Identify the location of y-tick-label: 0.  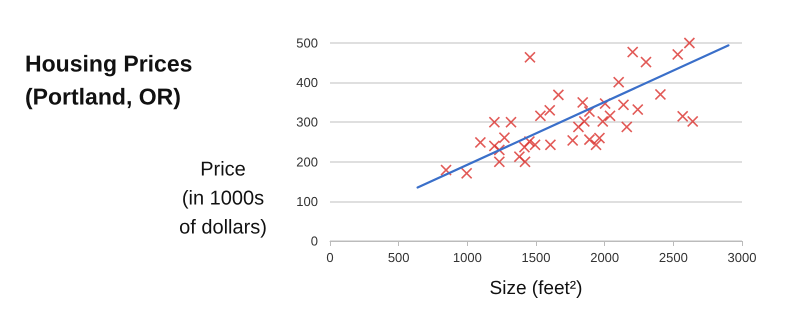
(314, 241).